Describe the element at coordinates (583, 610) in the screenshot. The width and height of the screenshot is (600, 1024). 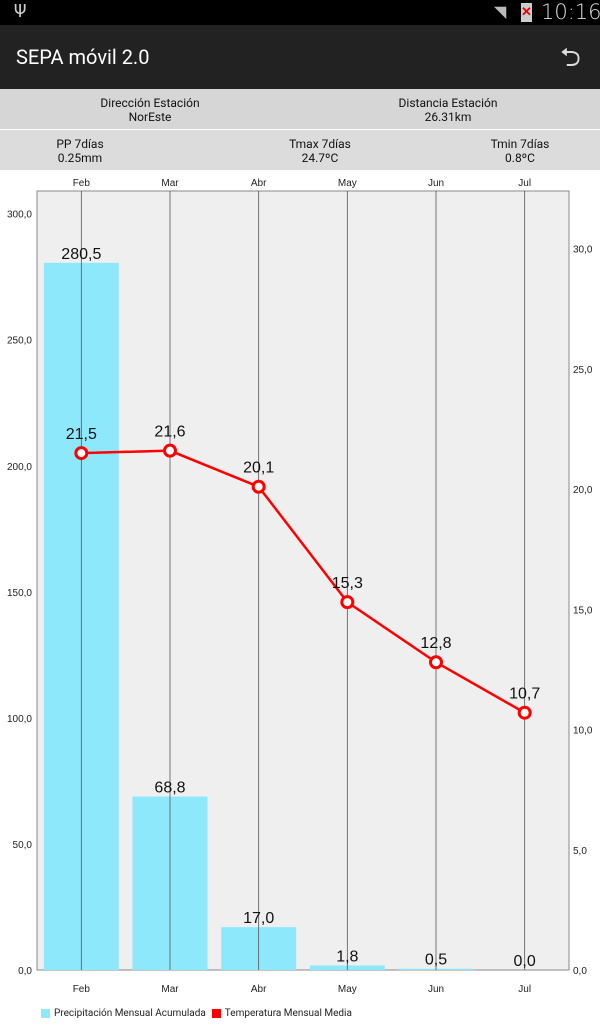
I see `right-tick: 15,0` at that location.